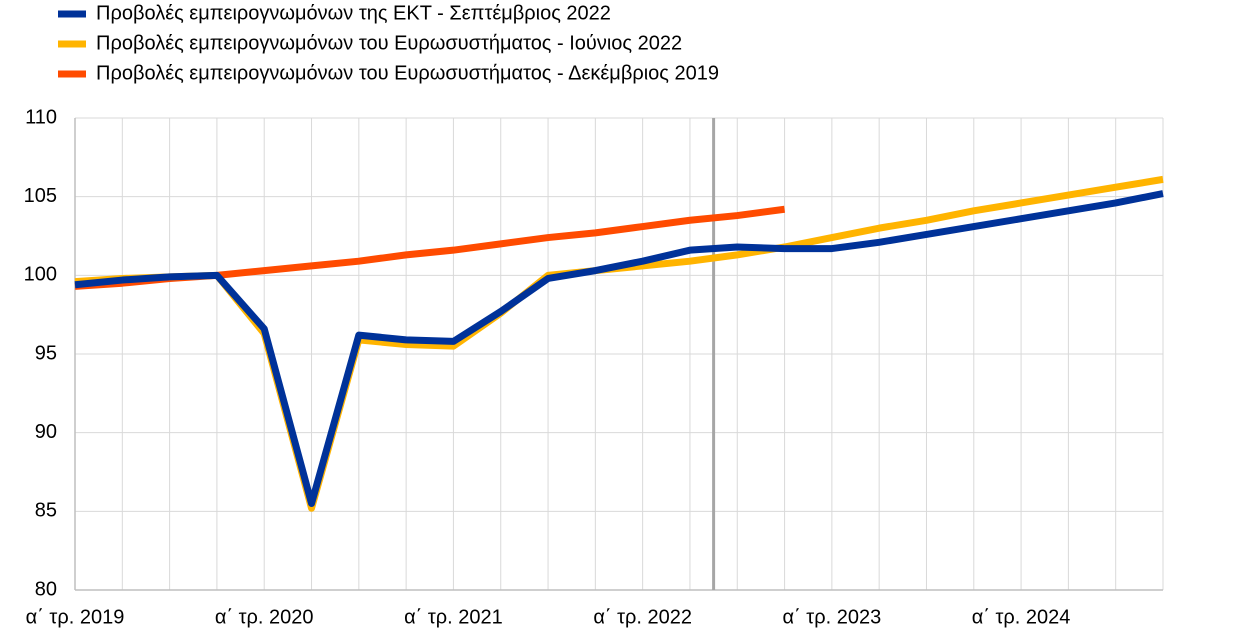  What do you see at coordinates (832, 617) in the screenshot?
I see `x-tick-label: α΄ τρ. 2023` at bounding box center [832, 617].